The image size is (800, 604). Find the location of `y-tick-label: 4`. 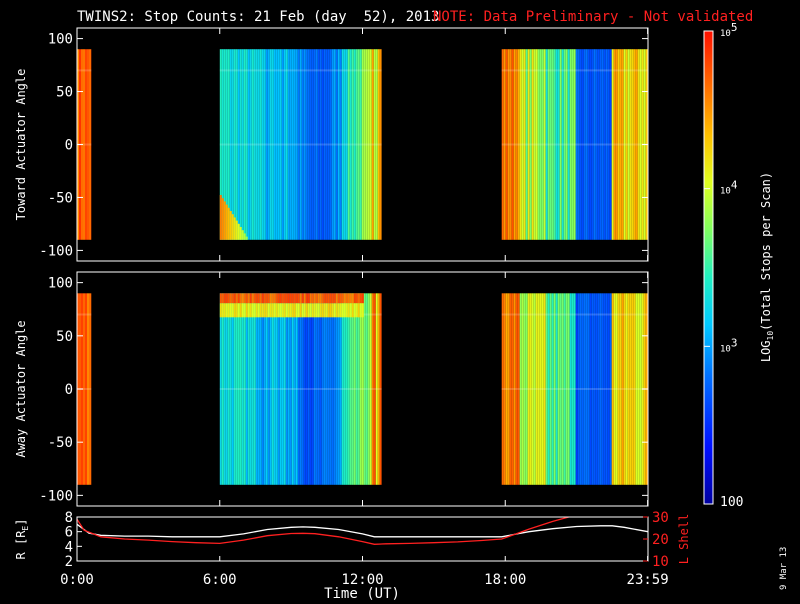

y-tick-label: 4 is located at coordinates (69, 547).